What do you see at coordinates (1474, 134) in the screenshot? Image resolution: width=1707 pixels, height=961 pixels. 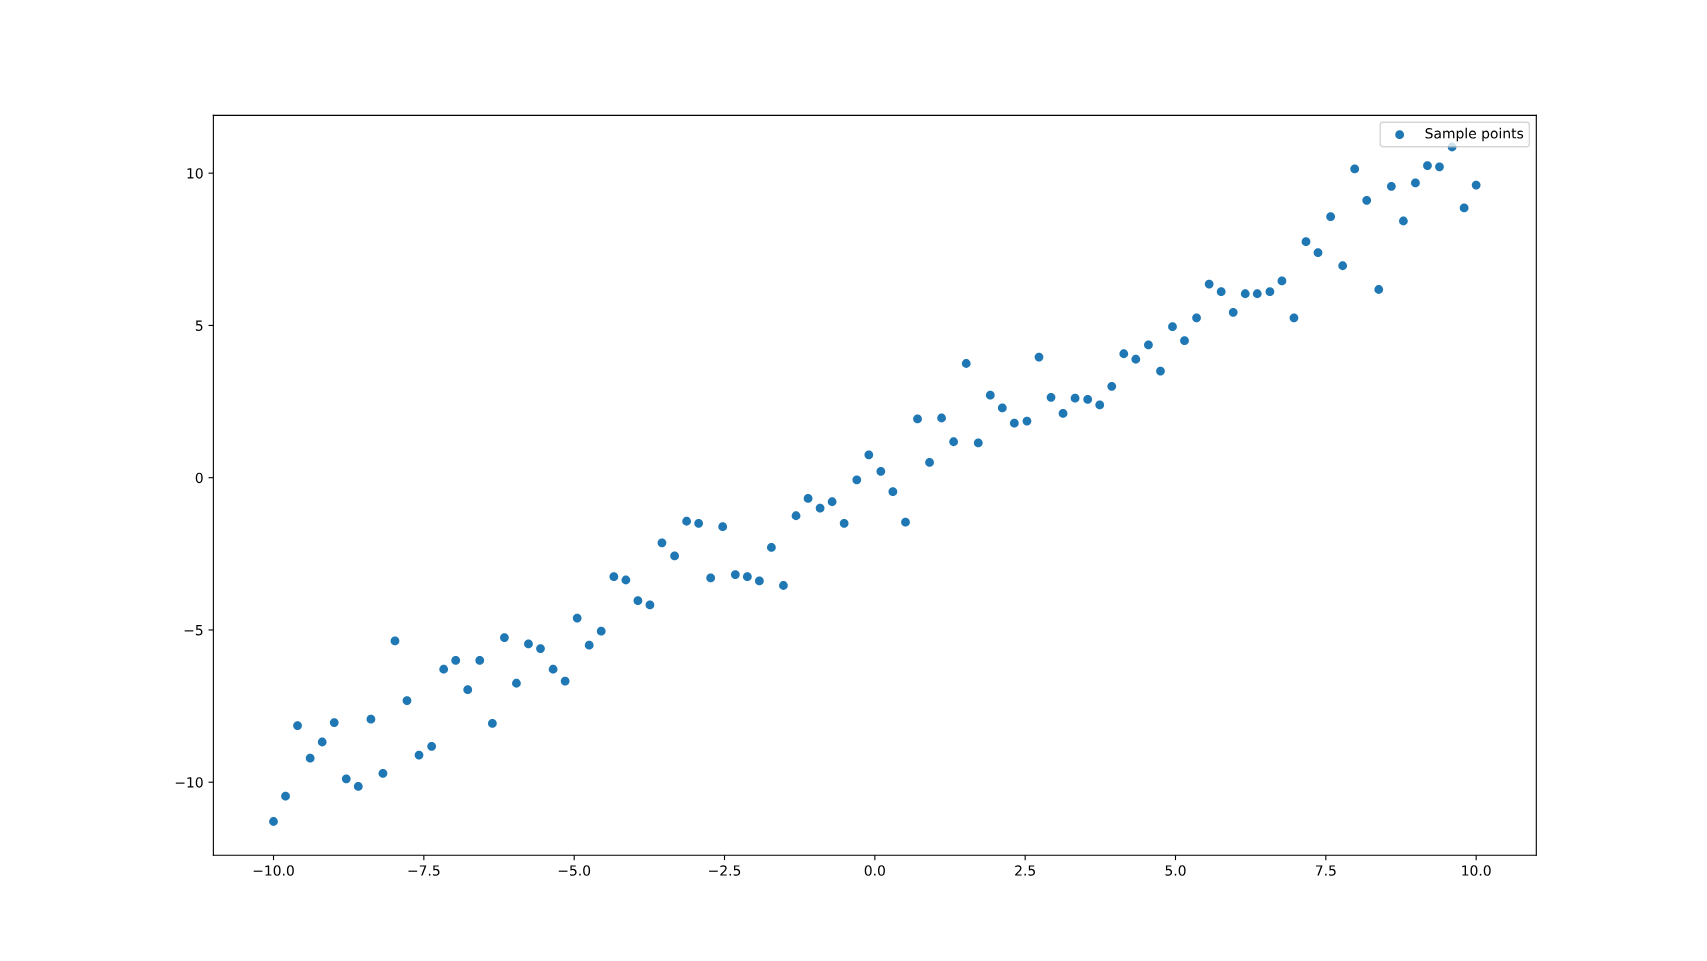 I see `legend-label: Sample points` at bounding box center [1474, 134].